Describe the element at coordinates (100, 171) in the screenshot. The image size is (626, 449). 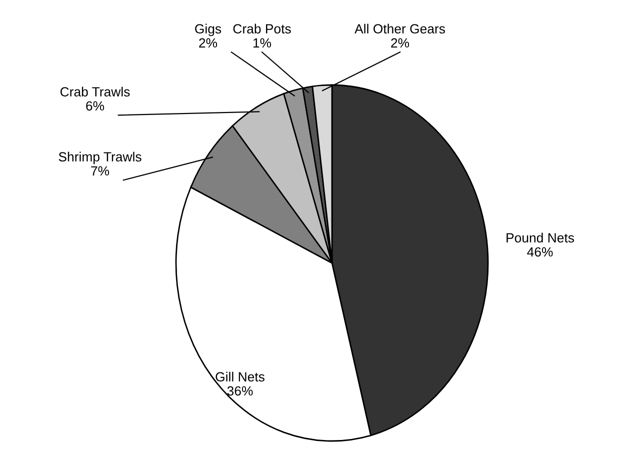
I see `data-label: 7%` at that location.